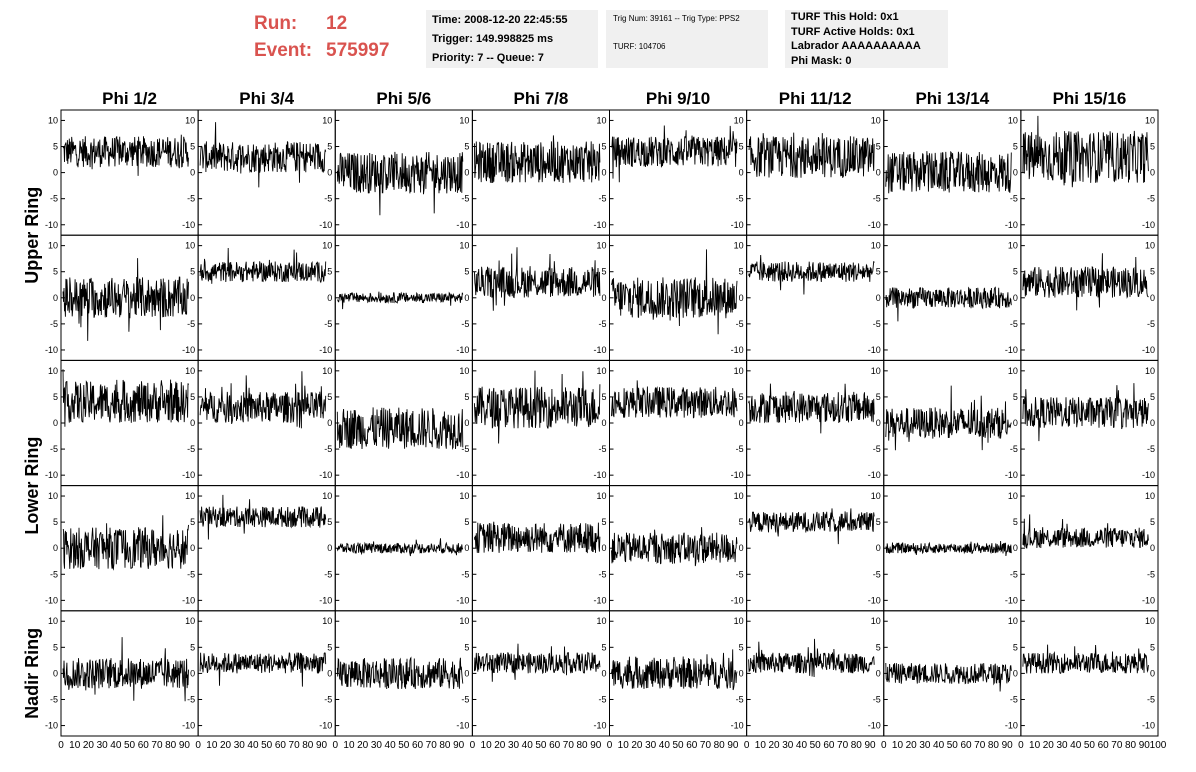 This screenshot has width=1196, height=772. Describe the element at coordinates (283, 50) in the screenshot. I see `event-label: Event:` at that location.